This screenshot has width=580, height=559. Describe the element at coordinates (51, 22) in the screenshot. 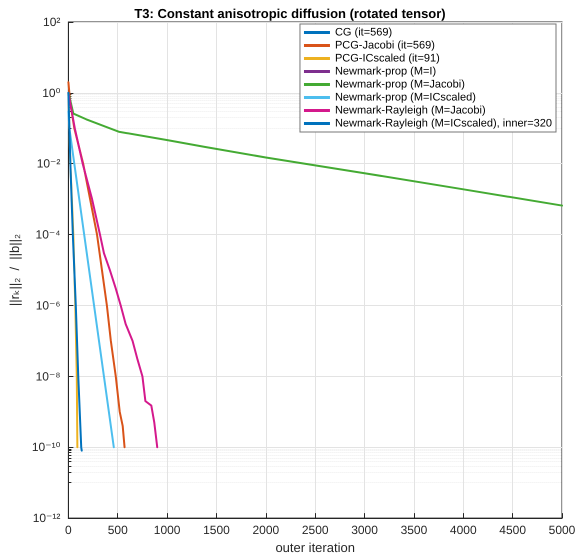

I see `y-tick-label: 10²` at that location.